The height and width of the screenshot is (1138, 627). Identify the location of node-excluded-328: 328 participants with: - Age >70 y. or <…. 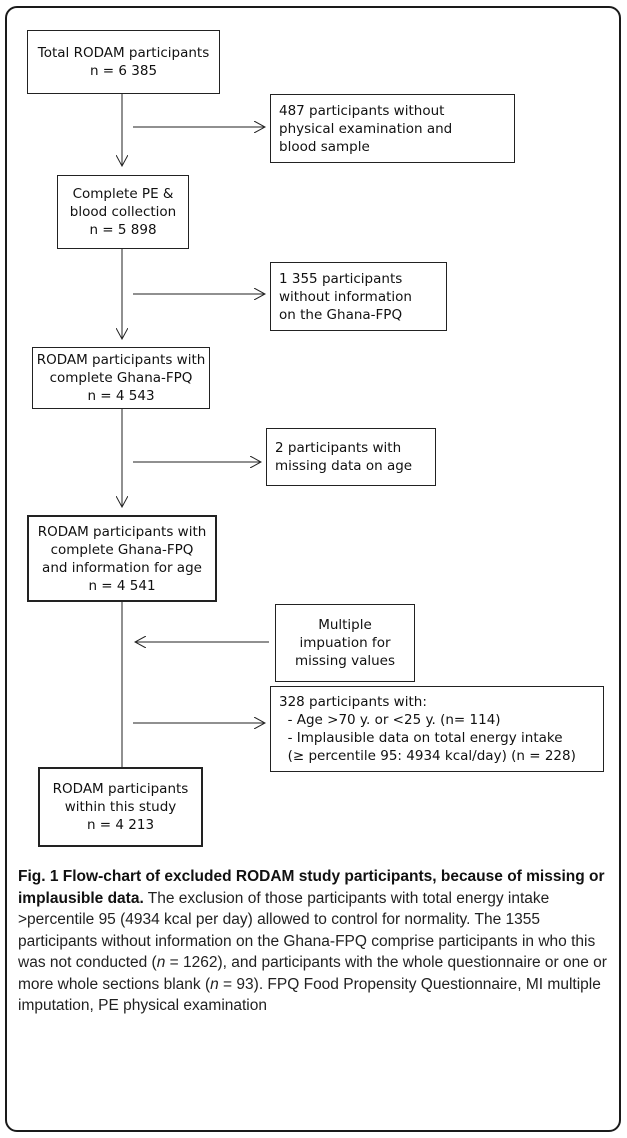
(437, 729).